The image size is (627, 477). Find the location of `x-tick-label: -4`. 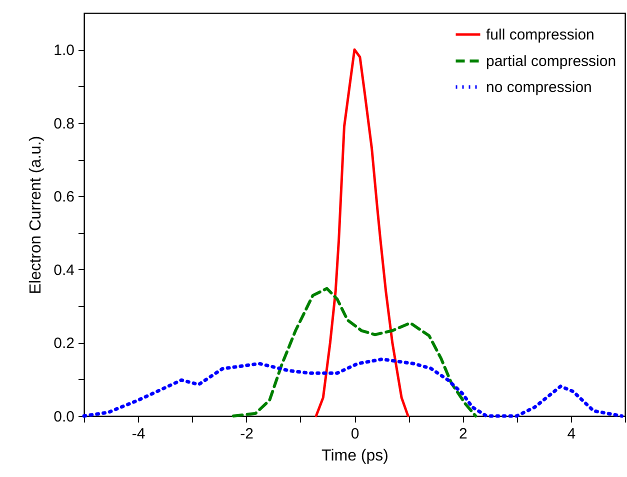

x-tick-label: -4 is located at coordinates (139, 434).